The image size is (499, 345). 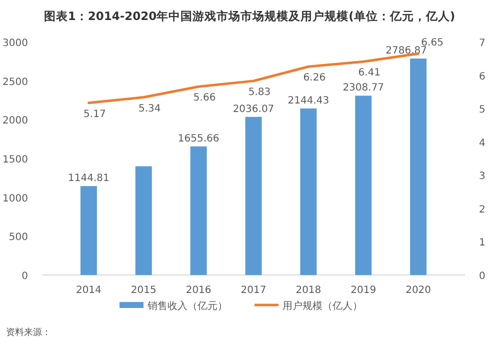 What do you see at coordinates (363, 290) in the screenshot?
I see `x-tick-label: 2019` at bounding box center [363, 290].